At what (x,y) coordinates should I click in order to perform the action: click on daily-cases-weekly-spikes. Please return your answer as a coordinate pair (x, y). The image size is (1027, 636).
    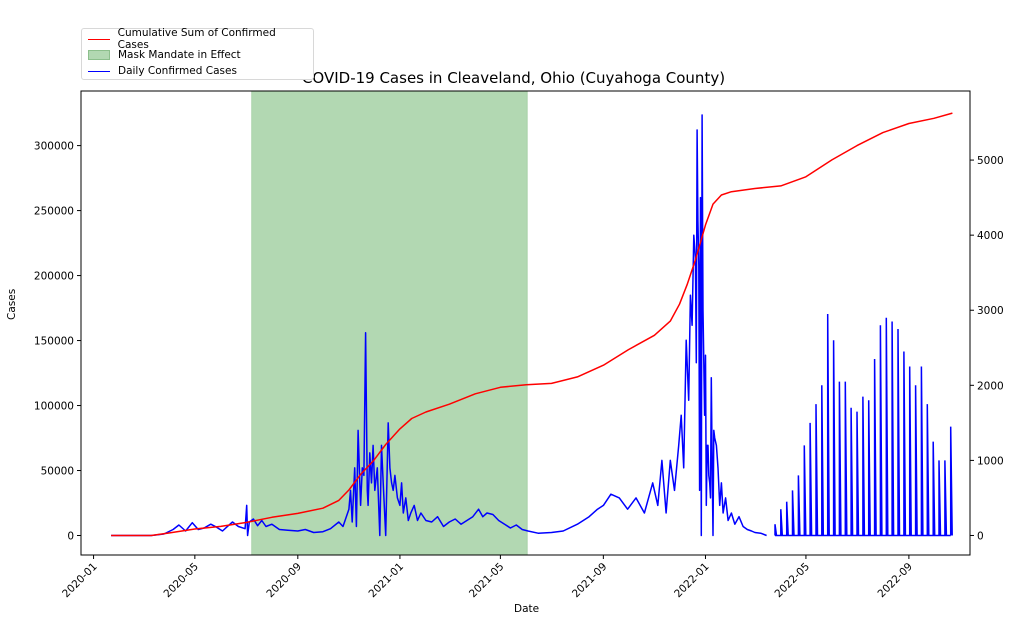
    Looking at the image, I should click on (863, 425).